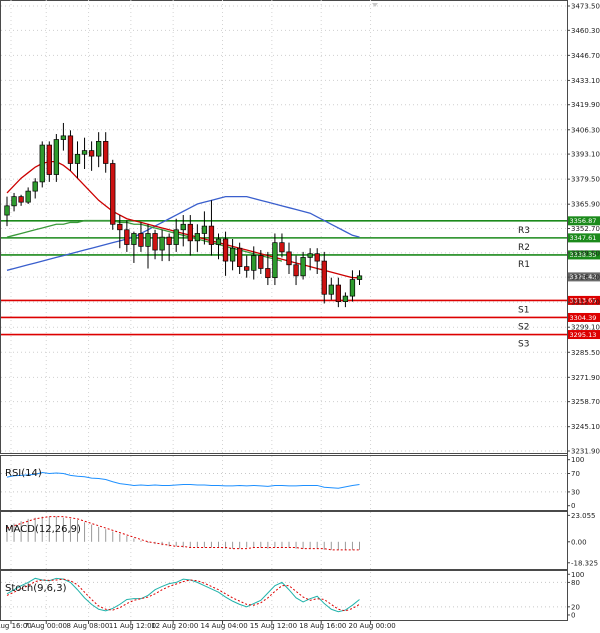  What do you see at coordinates (575, 474) in the screenshot?
I see `rsi-tick-label: 70` at bounding box center [575, 474].